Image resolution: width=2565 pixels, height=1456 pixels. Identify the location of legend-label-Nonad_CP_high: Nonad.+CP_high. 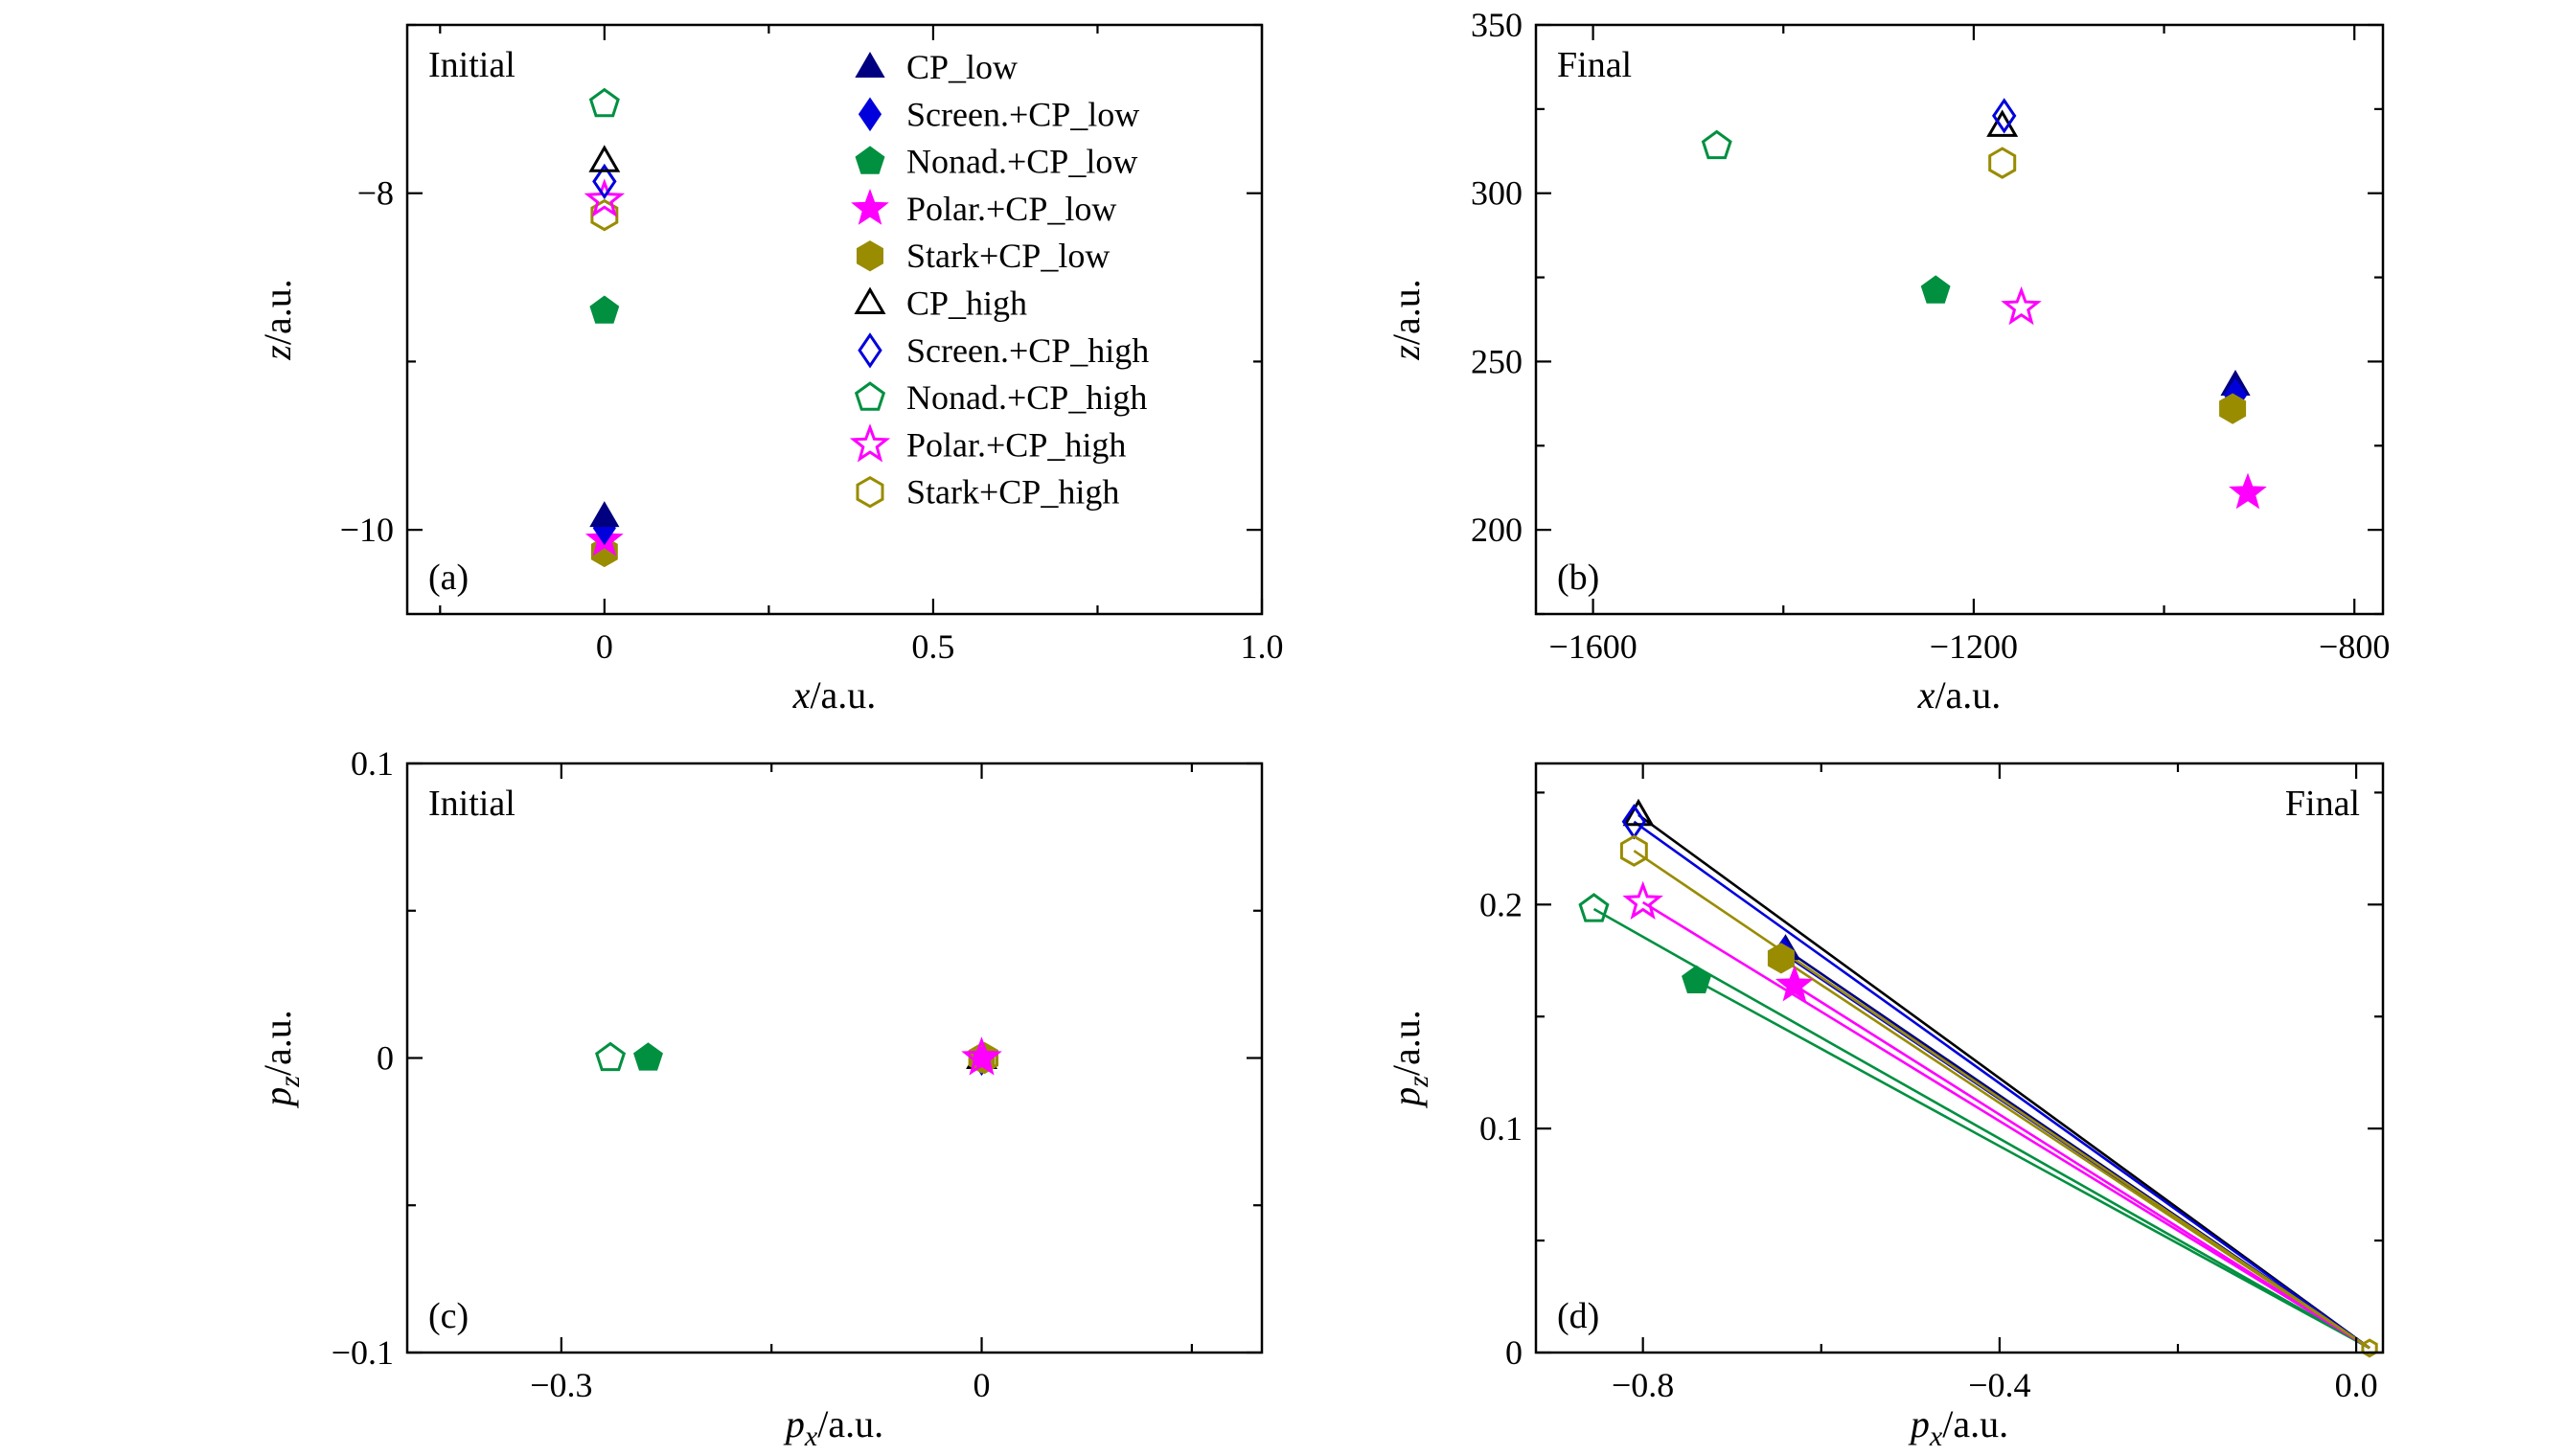
(1026, 397).